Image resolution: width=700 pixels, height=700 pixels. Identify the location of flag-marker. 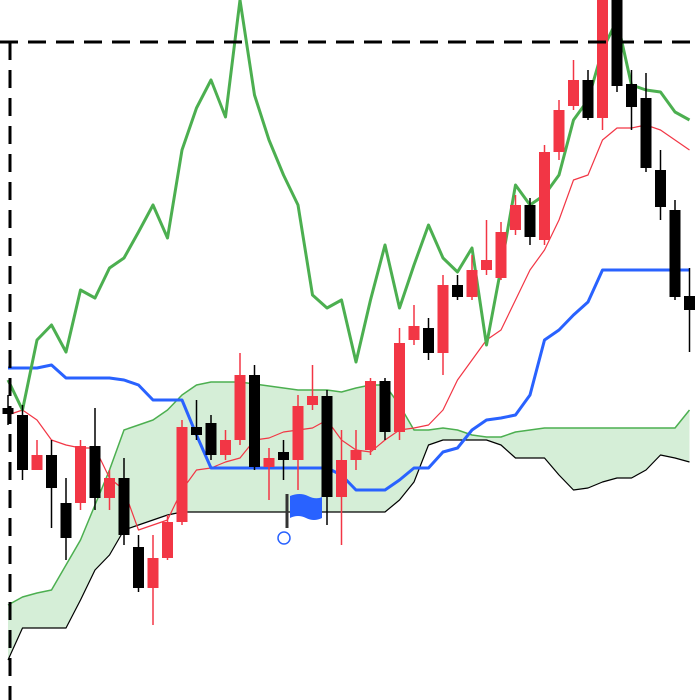
(306, 507).